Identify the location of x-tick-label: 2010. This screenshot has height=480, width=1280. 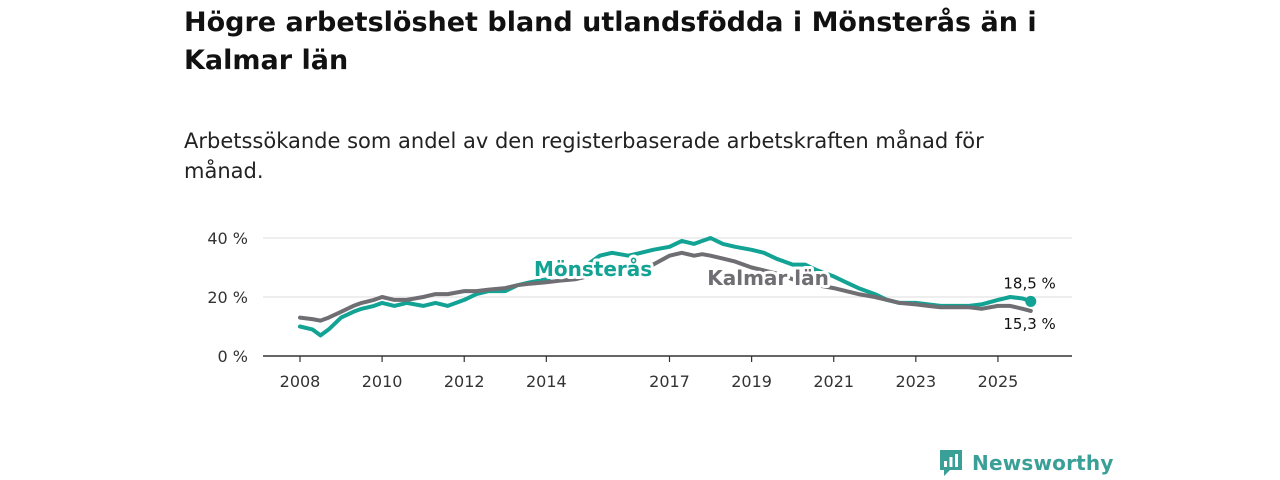
(382, 381).